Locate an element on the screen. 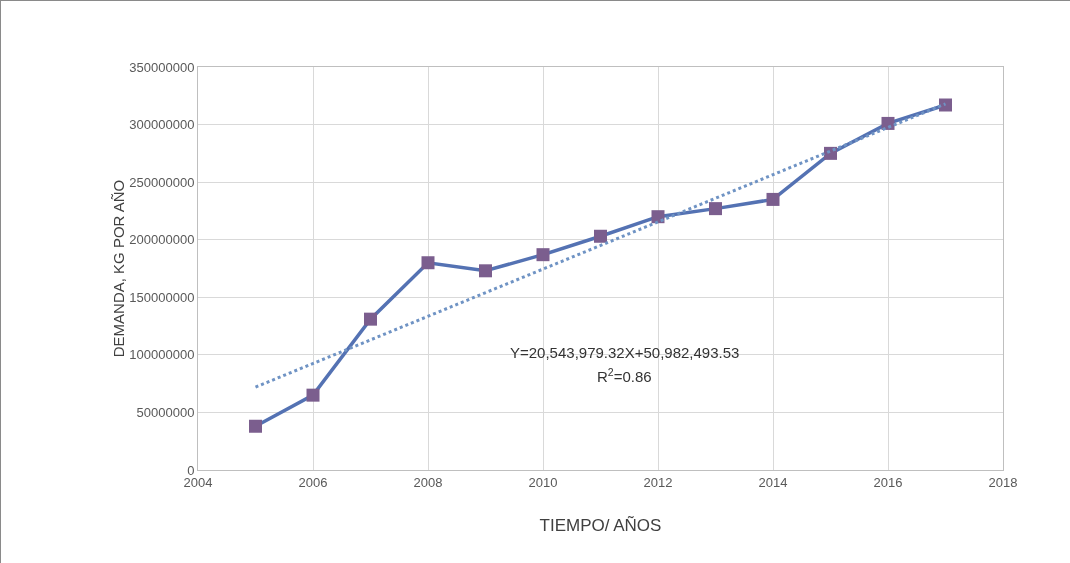 Image resolution: width=1070 pixels, height=563 pixels. x-tick-label: 2008 is located at coordinates (428, 482).